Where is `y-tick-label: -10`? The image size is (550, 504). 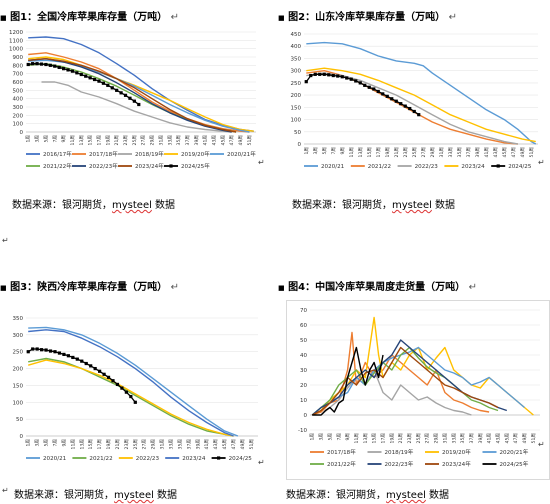
y-tick-label: -10 is located at coordinates (302, 431).